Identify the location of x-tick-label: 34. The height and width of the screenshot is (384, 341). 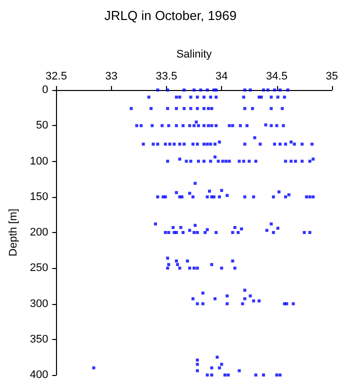
(222, 76).